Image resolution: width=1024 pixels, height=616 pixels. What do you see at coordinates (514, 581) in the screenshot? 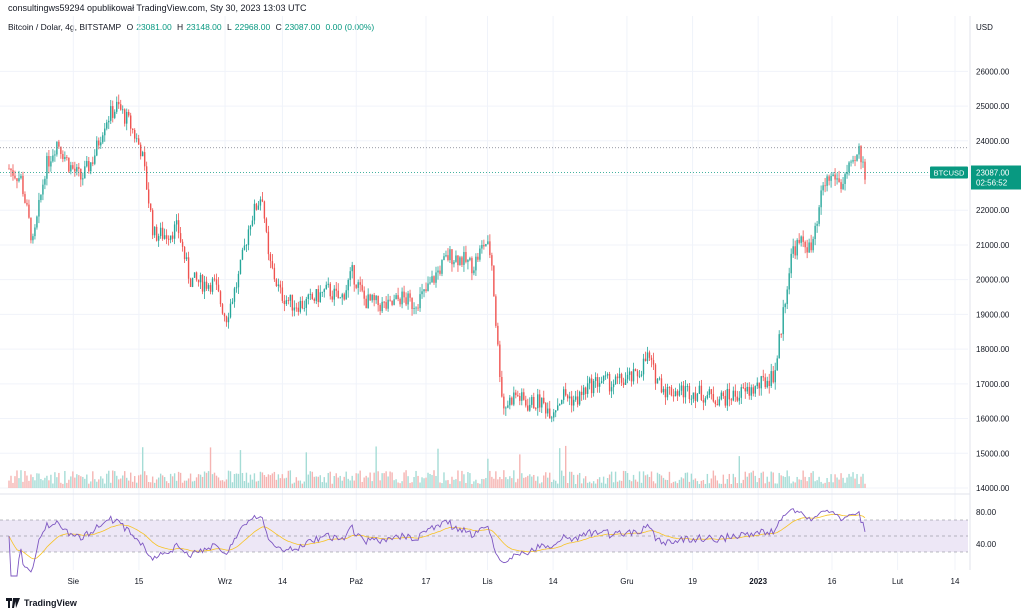
I see `time-axis: Sie 15 Wrz 14 Paź 17 Lis 14 Gru 19 2023 16 Lut 14` at bounding box center [514, 581].